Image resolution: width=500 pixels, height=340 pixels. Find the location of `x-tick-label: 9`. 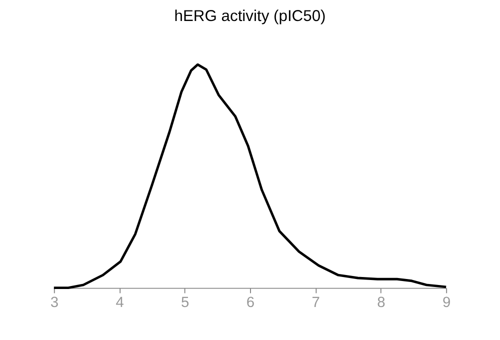

x-tick-label: 9 is located at coordinates (446, 302).